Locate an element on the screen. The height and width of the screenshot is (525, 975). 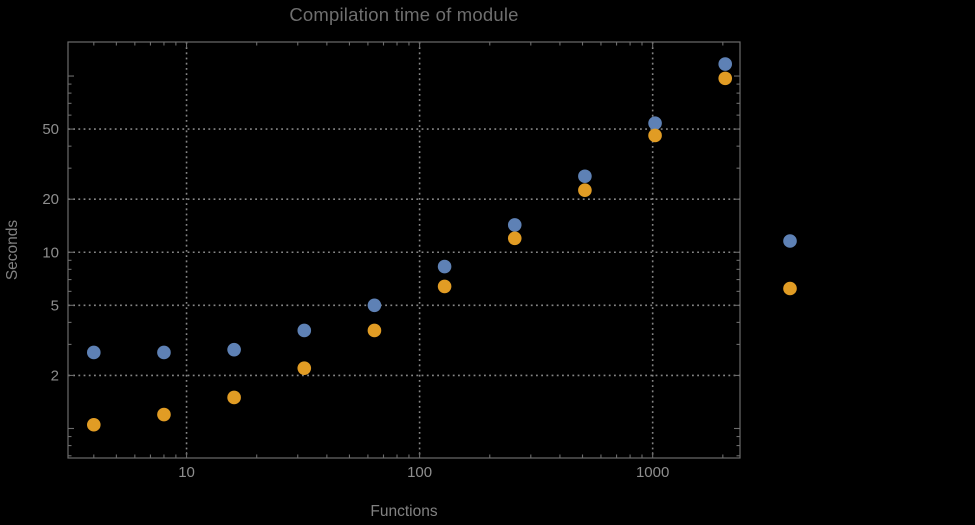
y-tick-label: 2 is located at coordinates (55, 375).